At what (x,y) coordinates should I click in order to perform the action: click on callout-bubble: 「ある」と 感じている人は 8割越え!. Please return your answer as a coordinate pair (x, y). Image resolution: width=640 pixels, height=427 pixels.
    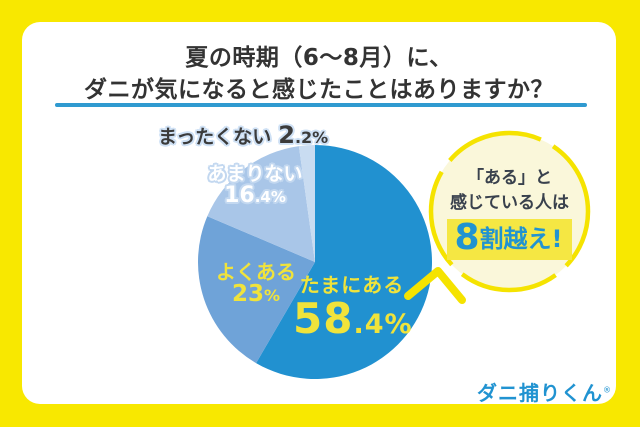
    Looking at the image, I should click on (509, 211).